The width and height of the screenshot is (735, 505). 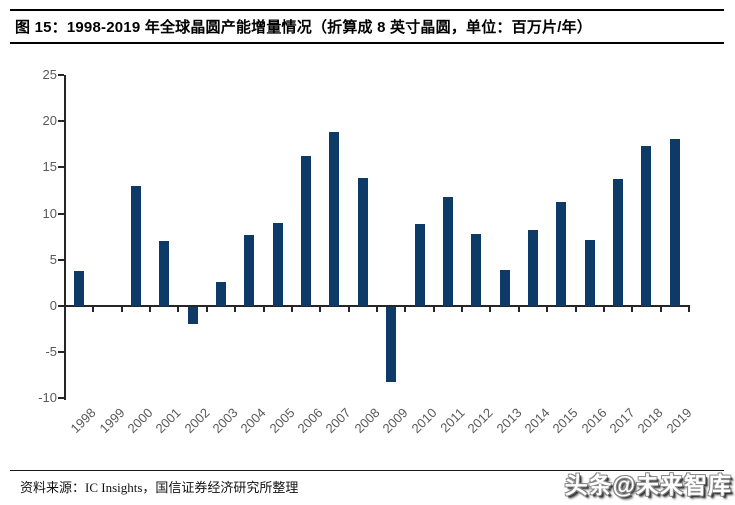 I want to click on bar-2006, so click(x=306, y=231).